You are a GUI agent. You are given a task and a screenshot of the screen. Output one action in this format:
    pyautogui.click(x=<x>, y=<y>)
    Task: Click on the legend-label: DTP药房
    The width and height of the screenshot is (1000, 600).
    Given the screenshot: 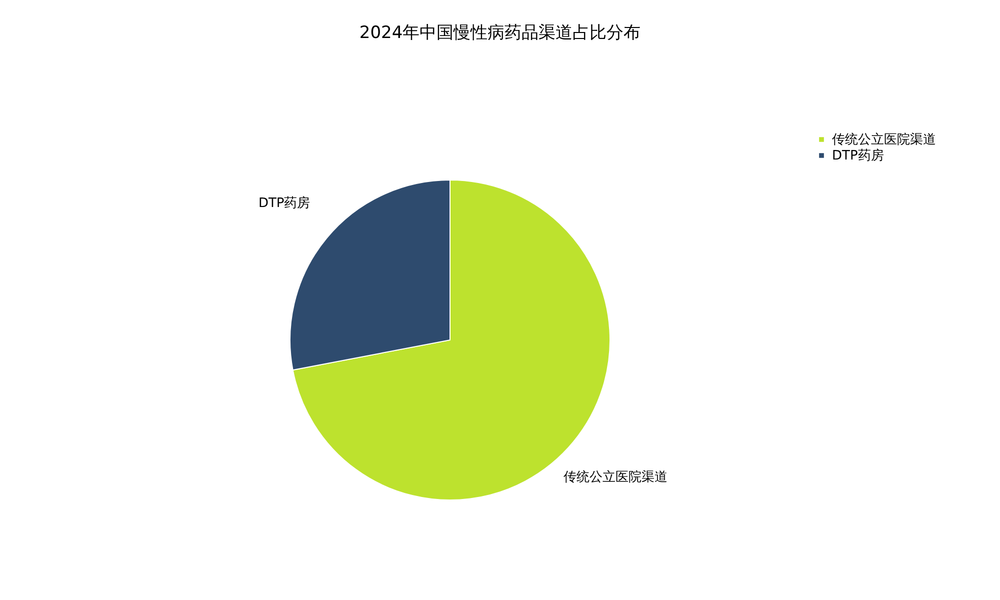 What is the action you would take?
    pyautogui.click(x=858, y=156)
    